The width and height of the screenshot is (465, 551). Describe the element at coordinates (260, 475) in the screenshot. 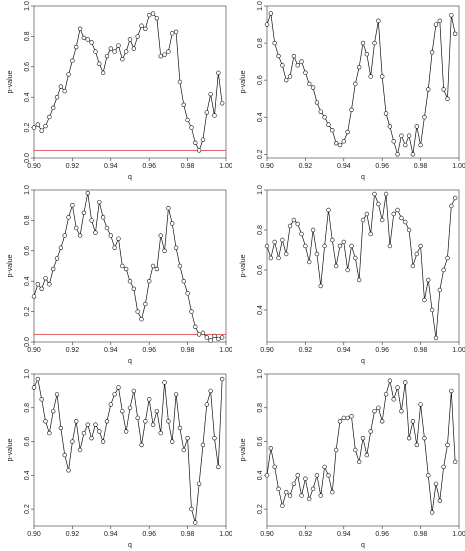

I see `y-tick-label: 0.4` at that location.